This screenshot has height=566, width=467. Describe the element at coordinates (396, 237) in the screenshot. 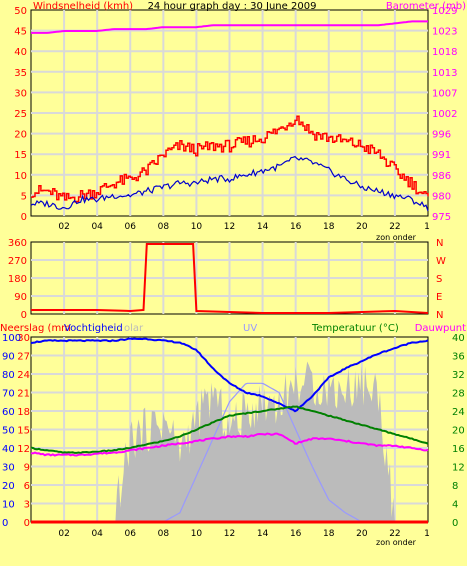

I see `sunset-label-top: zon onder` at that location.